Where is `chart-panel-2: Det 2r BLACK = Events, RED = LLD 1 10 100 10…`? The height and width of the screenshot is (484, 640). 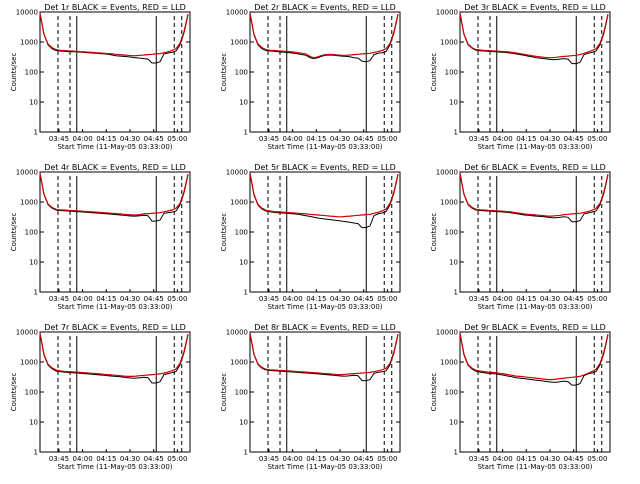 chart-panel-2: Det 2r BLACK = Events, RED = LLD 1 10 100 10… is located at coordinates (310, 77).